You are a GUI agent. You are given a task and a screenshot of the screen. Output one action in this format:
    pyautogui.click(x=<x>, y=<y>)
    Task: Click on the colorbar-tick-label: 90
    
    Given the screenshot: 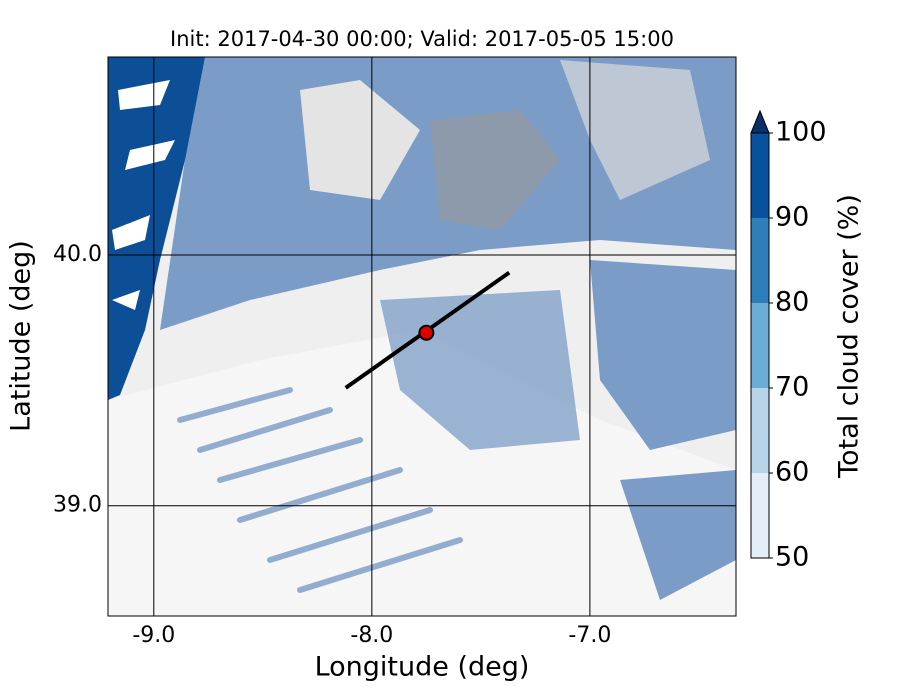 What is the action you would take?
    pyautogui.click(x=792, y=217)
    